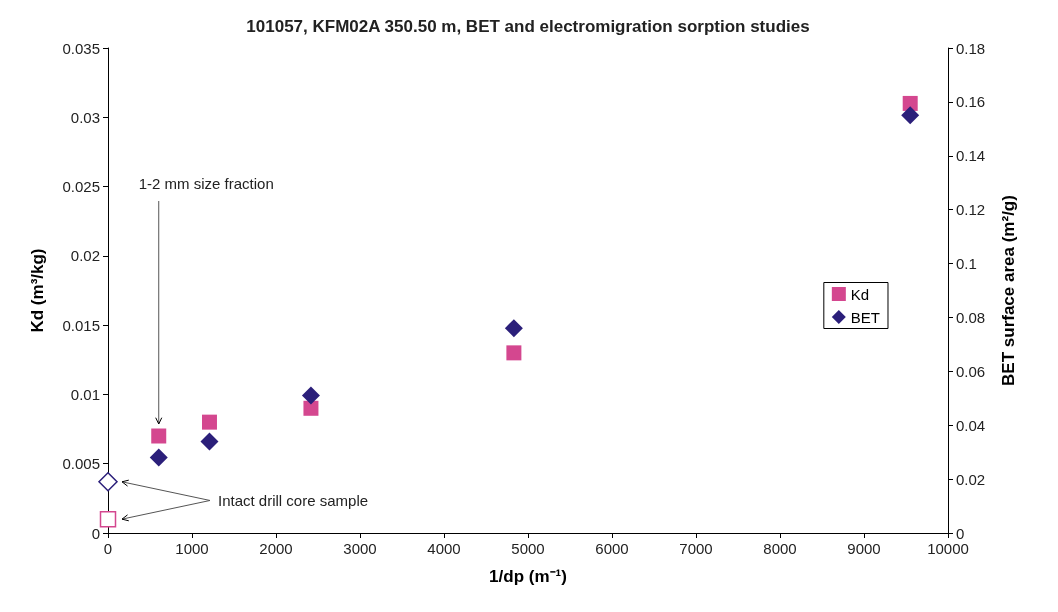 The image size is (1058, 612). Describe the element at coordinates (865, 317) in the screenshot. I see `legend-label: BET` at that location.